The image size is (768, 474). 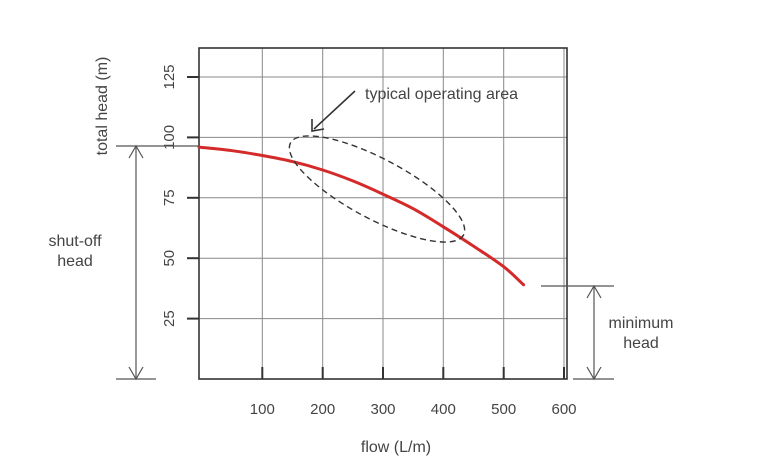 What do you see at coordinates (136, 373) in the screenshot?
I see `shutoff-arrow-down-icon` at bounding box center [136, 373].